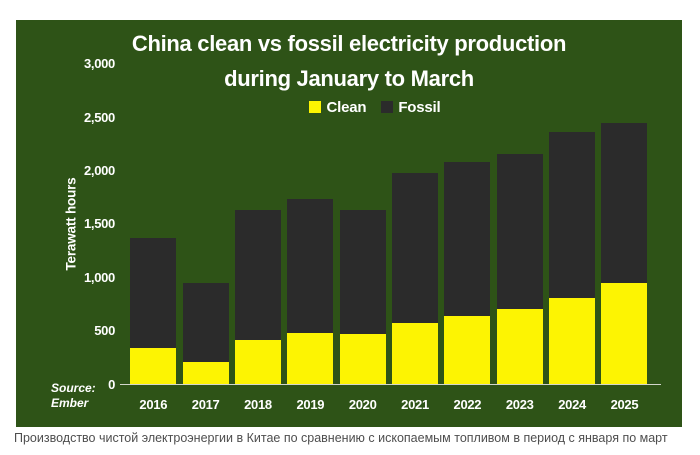 Image resolution: width=700 pixels, height=455 pixels. Describe the element at coordinates (467, 349) in the screenshot. I see `bar-clean-segment-2022` at that location.